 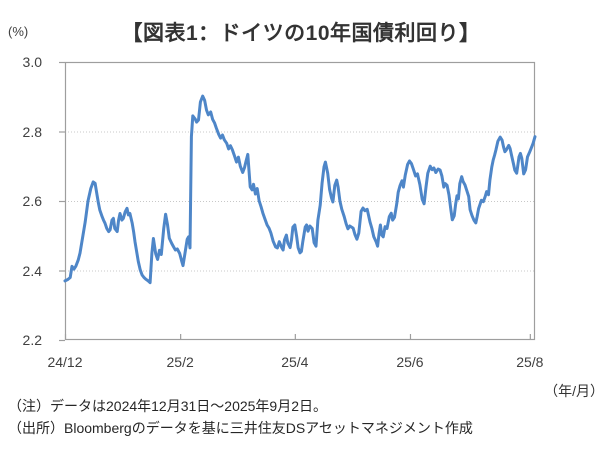 I want to click on y-axis-tick-label: 3.0, so click(x=32, y=62).